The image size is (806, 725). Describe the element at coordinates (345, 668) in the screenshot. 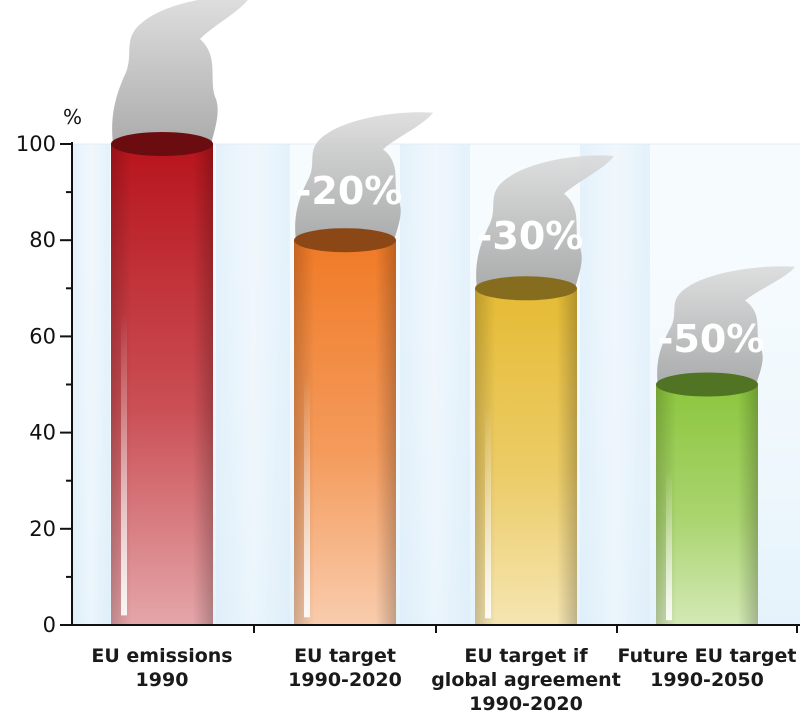

I see `category-label: EU target 1990-2020` at that location.